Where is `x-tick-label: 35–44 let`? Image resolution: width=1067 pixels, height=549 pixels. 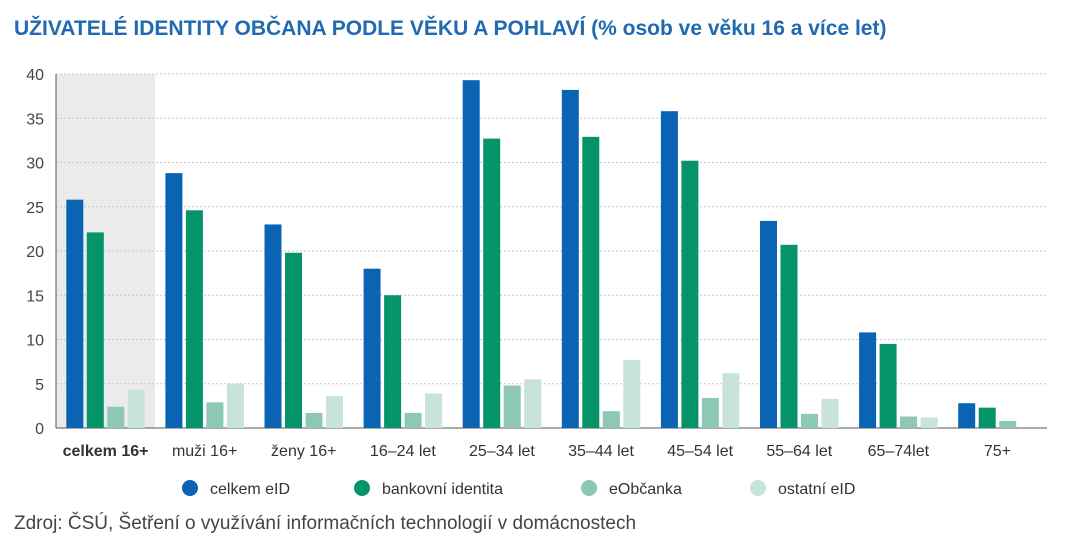 x-tick-label: 35–44 let is located at coordinates (601, 451).